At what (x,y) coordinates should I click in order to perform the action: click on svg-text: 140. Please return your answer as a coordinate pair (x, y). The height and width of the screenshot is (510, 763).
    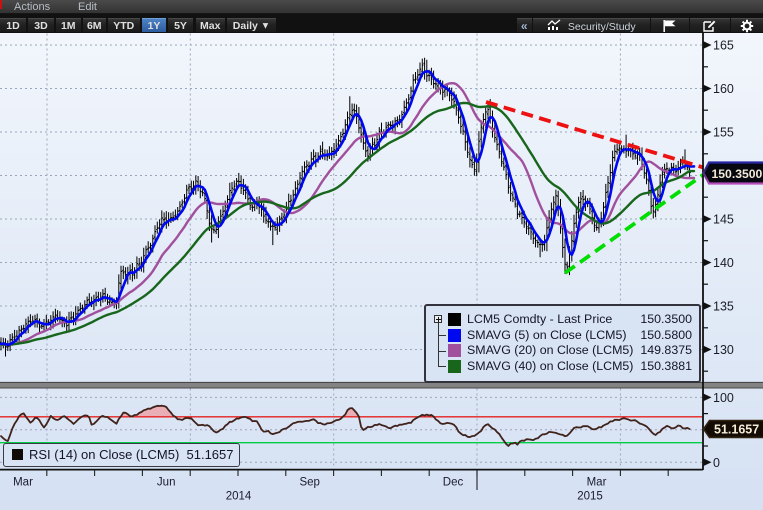
    Looking at the image, I should click on (723, 263).